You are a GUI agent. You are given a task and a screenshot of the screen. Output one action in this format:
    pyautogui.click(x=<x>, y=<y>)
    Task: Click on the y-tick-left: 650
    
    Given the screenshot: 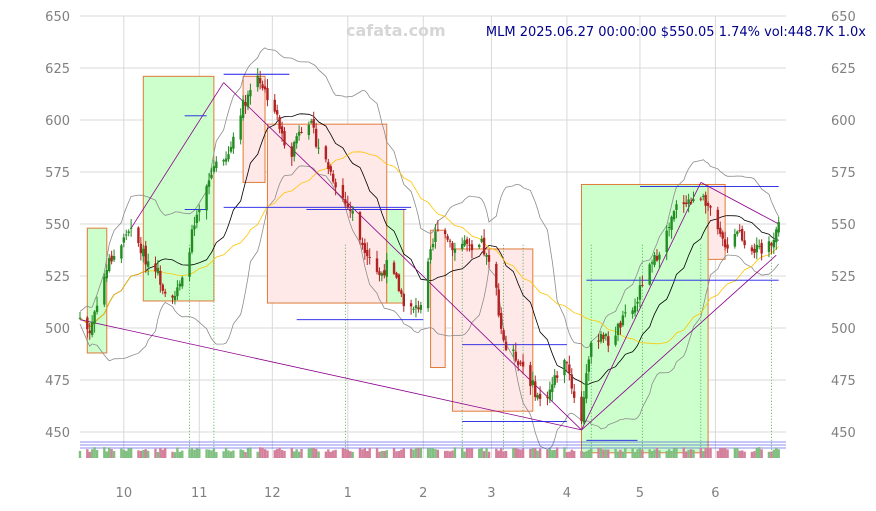 What is the action you would take?
    pyautogui.click(x=57, y=17)
    